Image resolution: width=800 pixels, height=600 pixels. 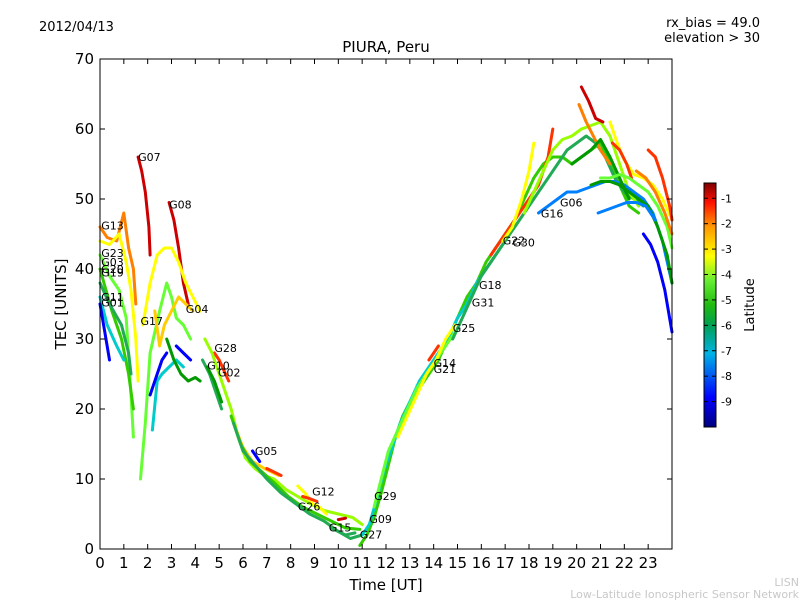 I want to click on prn-label: G07, so click(x=149, y=157).